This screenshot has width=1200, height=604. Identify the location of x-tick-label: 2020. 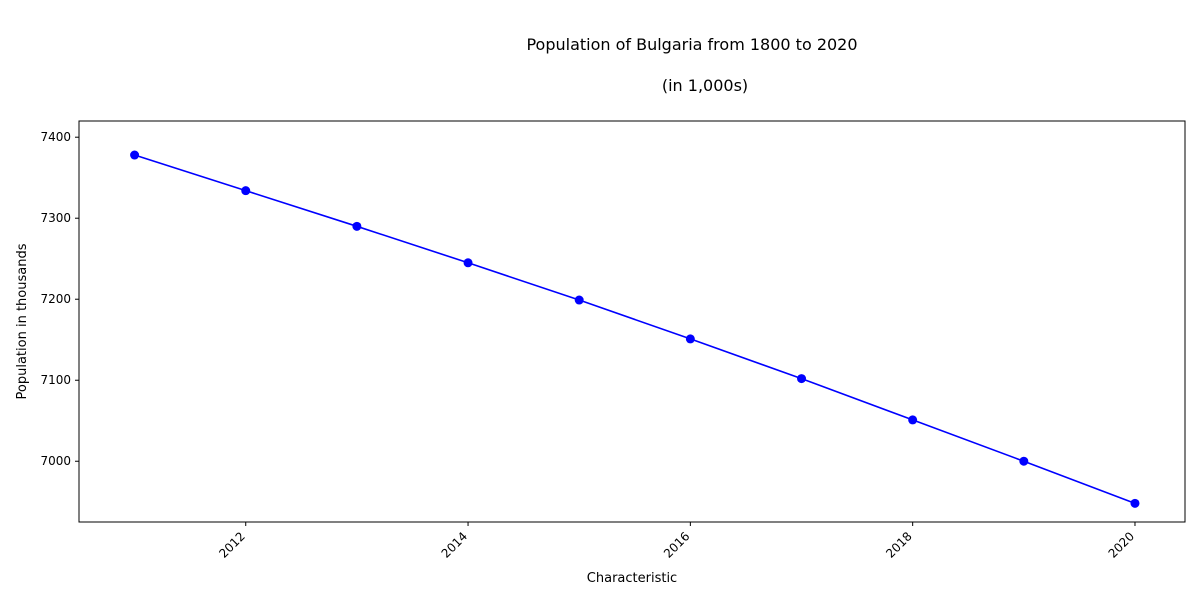
(1121, 544).